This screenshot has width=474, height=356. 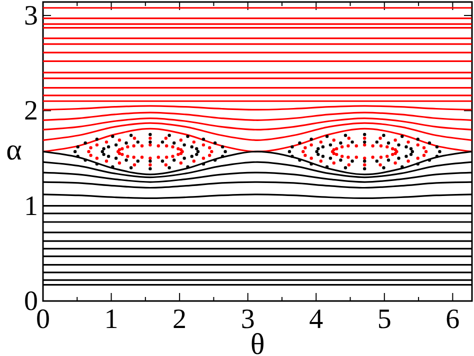 I want to click on y-tick-label: 2, so click(x=31, y=111).